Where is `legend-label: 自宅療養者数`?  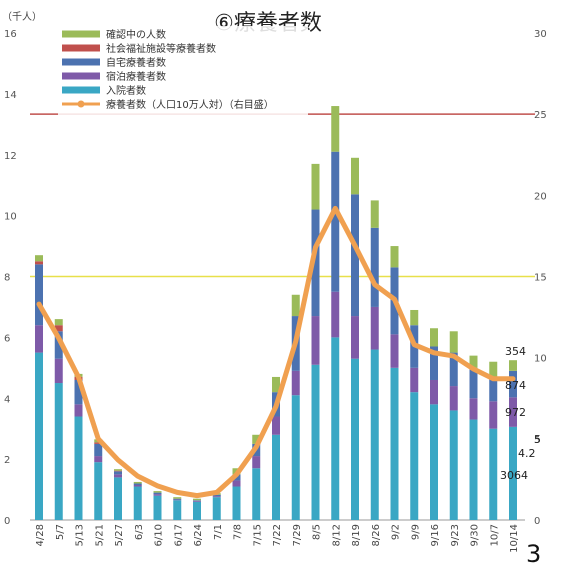 legend-label: 自宅療養者数 is located at coordinates (136, 62).